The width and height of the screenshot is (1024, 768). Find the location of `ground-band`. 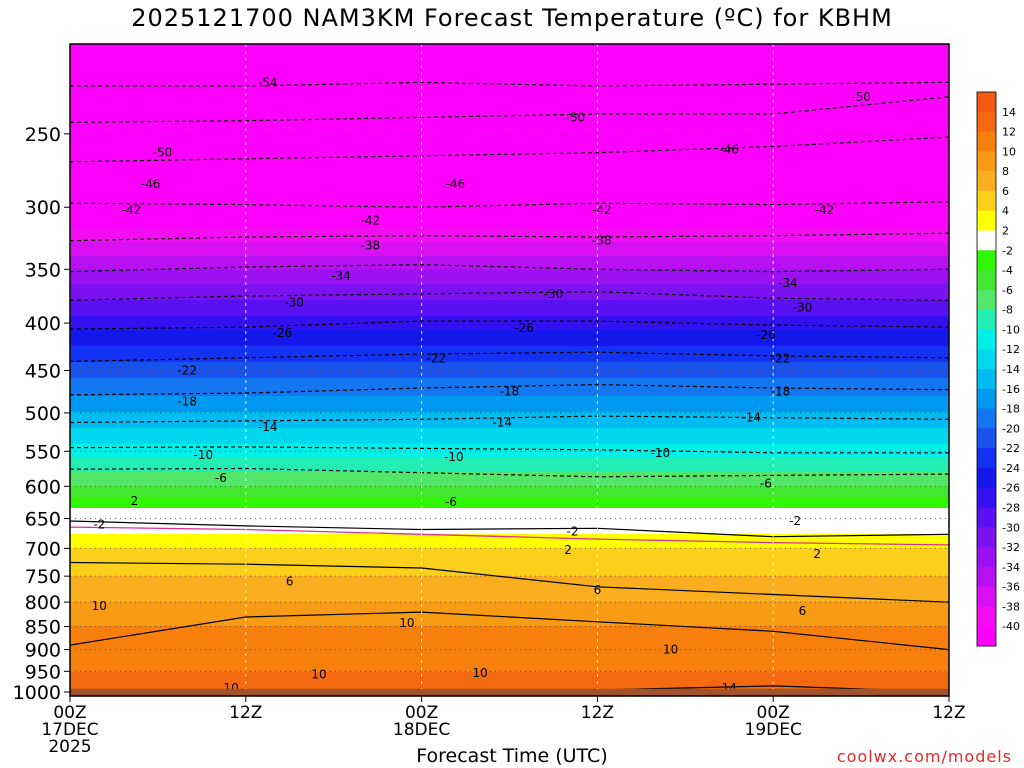

ground-band is located at coordinates (509, 692).